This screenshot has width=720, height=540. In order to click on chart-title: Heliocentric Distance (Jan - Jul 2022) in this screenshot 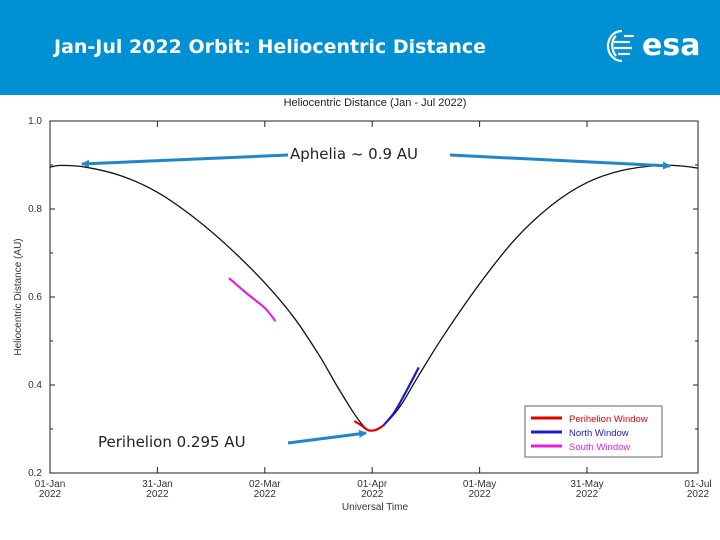, I will do `click(375, 103)`.